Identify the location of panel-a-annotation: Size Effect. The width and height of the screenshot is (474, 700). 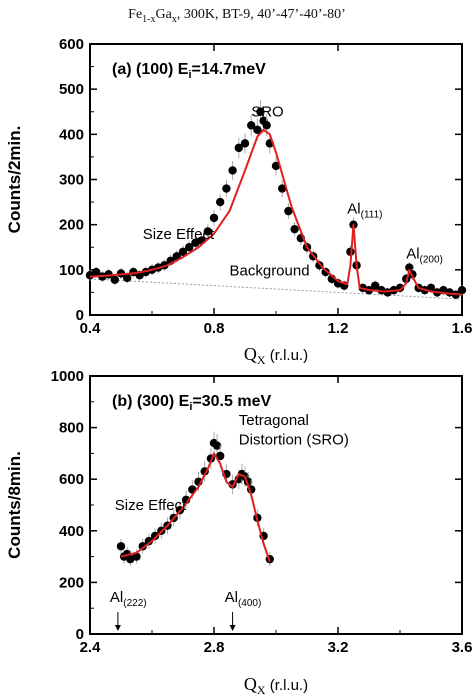
(179, 234).